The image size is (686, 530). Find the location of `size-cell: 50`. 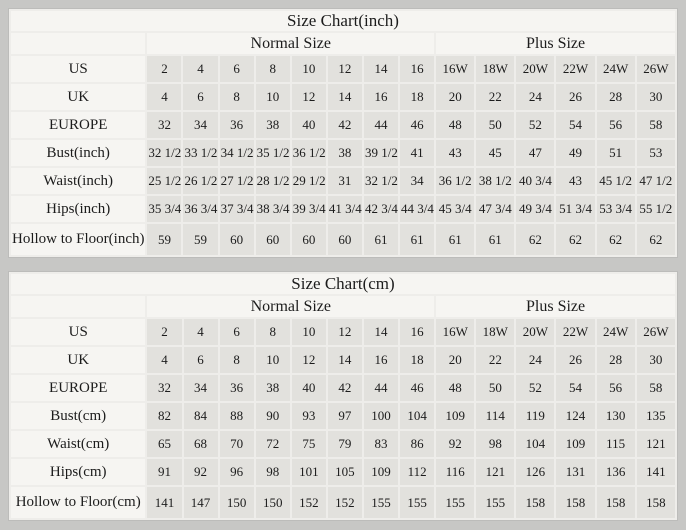

size-cell: 50 is located at coordinates (495, 388).